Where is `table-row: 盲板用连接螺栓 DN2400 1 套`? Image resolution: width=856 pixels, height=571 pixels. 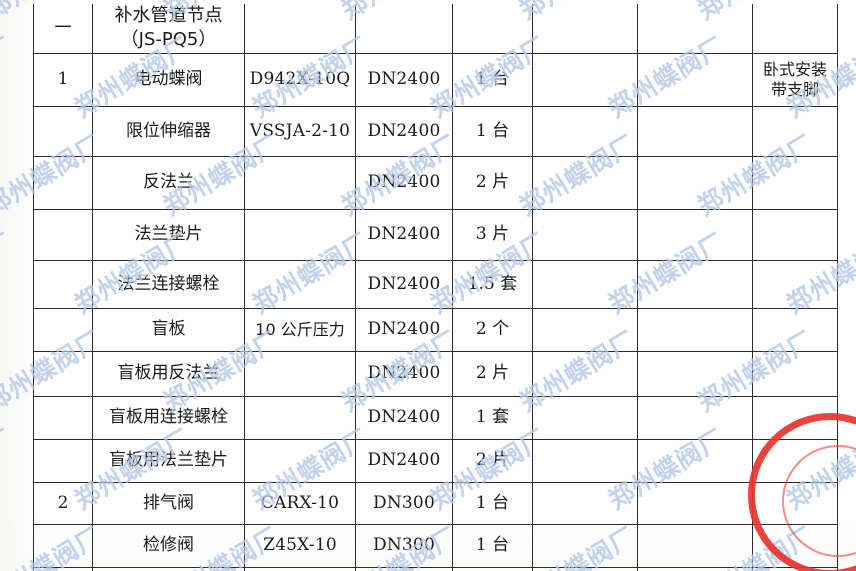
table-row: 盲板用连接螺栓 DN2400 1 套 is located at coordinates (435, 417).